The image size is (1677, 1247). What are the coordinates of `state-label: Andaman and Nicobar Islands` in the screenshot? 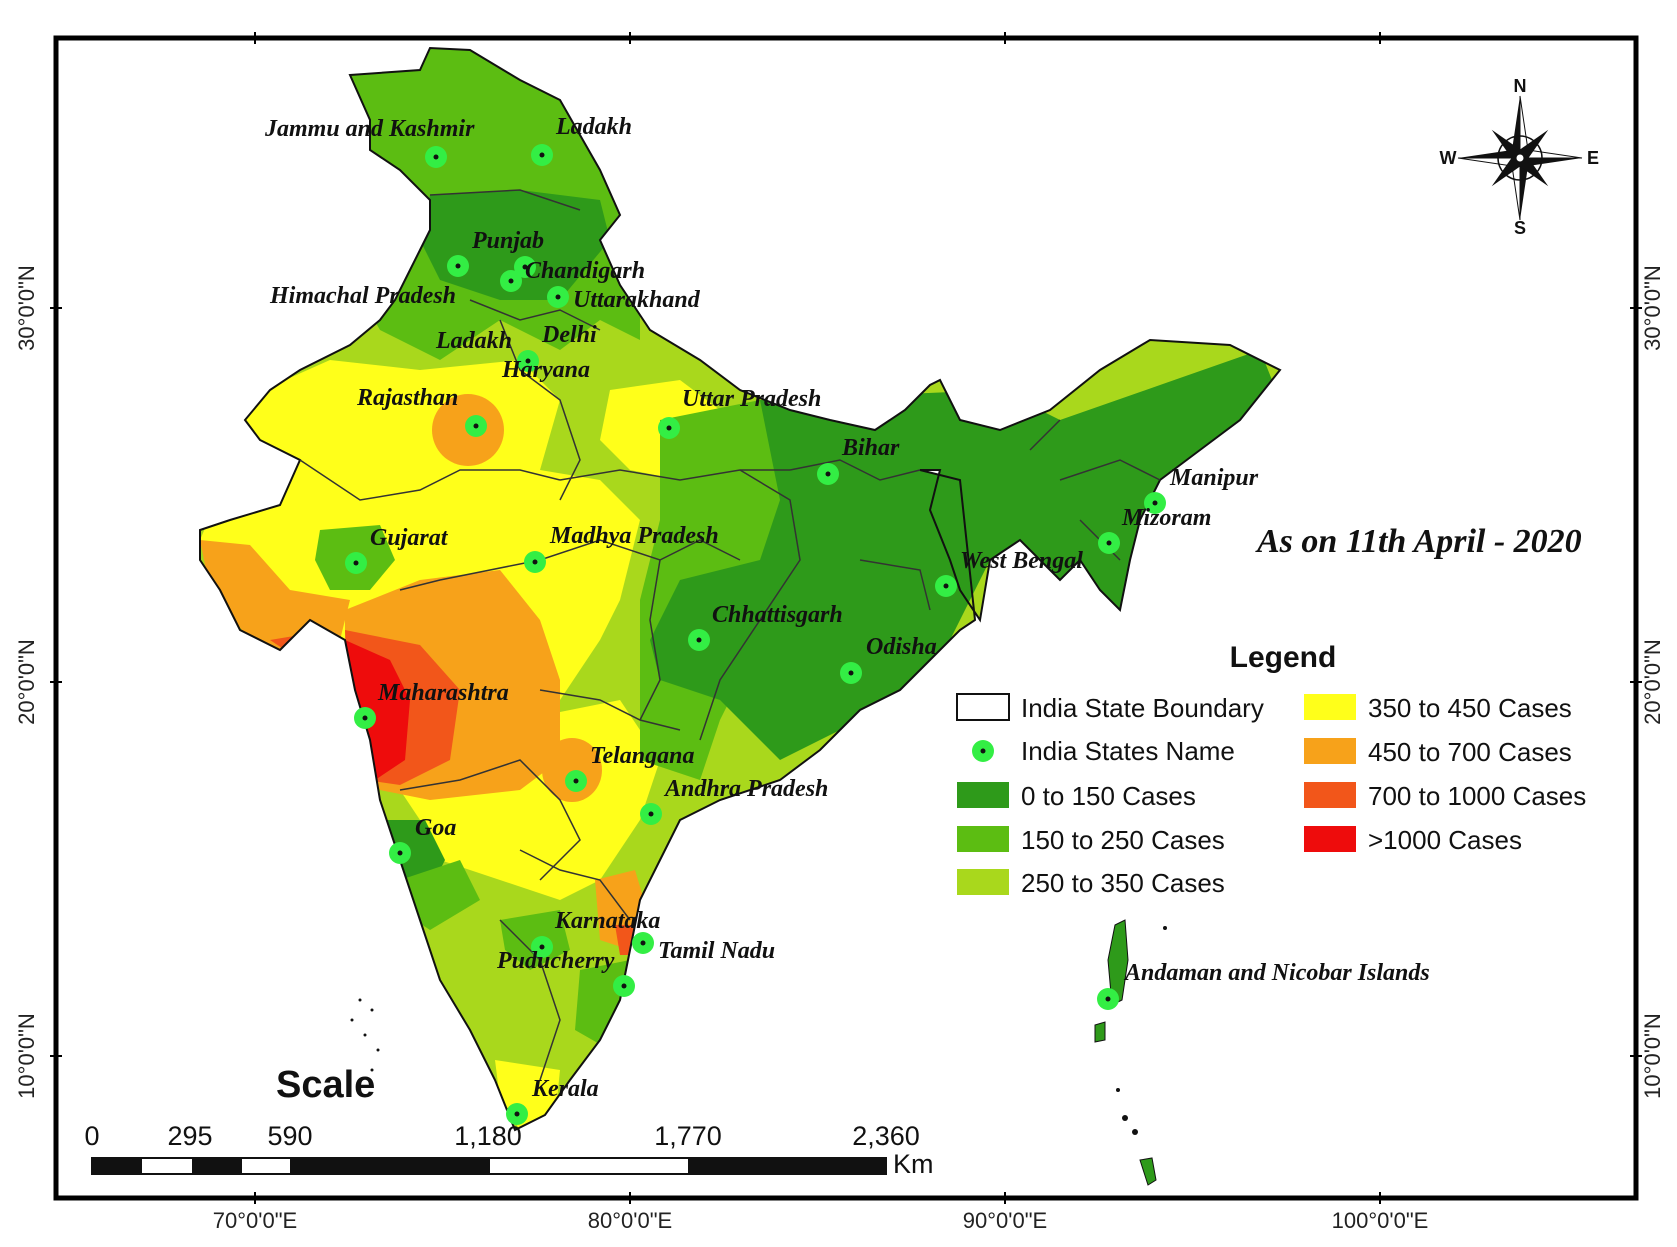 It's located at (1276, 973).